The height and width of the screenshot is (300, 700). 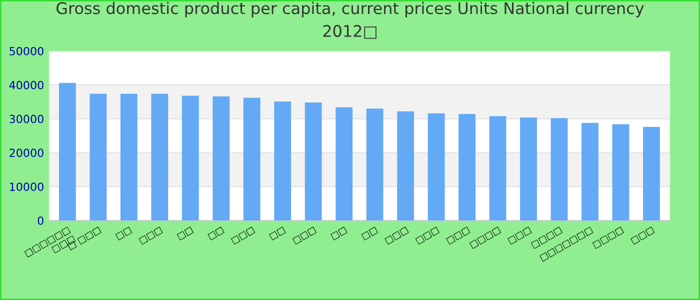 I want to click on chart-title: Gross domestic product per capita, current prices Units National currency 2012□, so click(x=350, y=20).